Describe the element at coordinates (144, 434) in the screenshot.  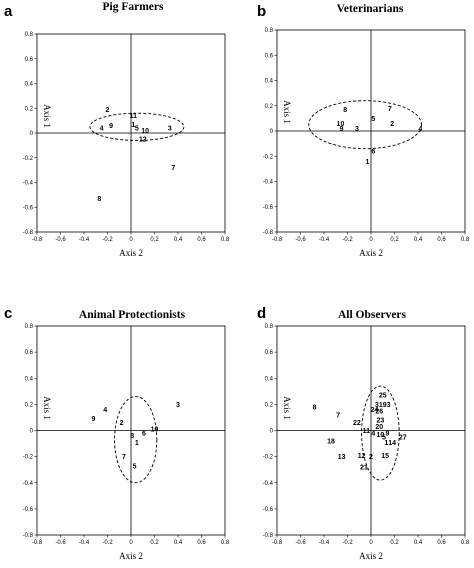
I see `data-point-label: 6` at that location.